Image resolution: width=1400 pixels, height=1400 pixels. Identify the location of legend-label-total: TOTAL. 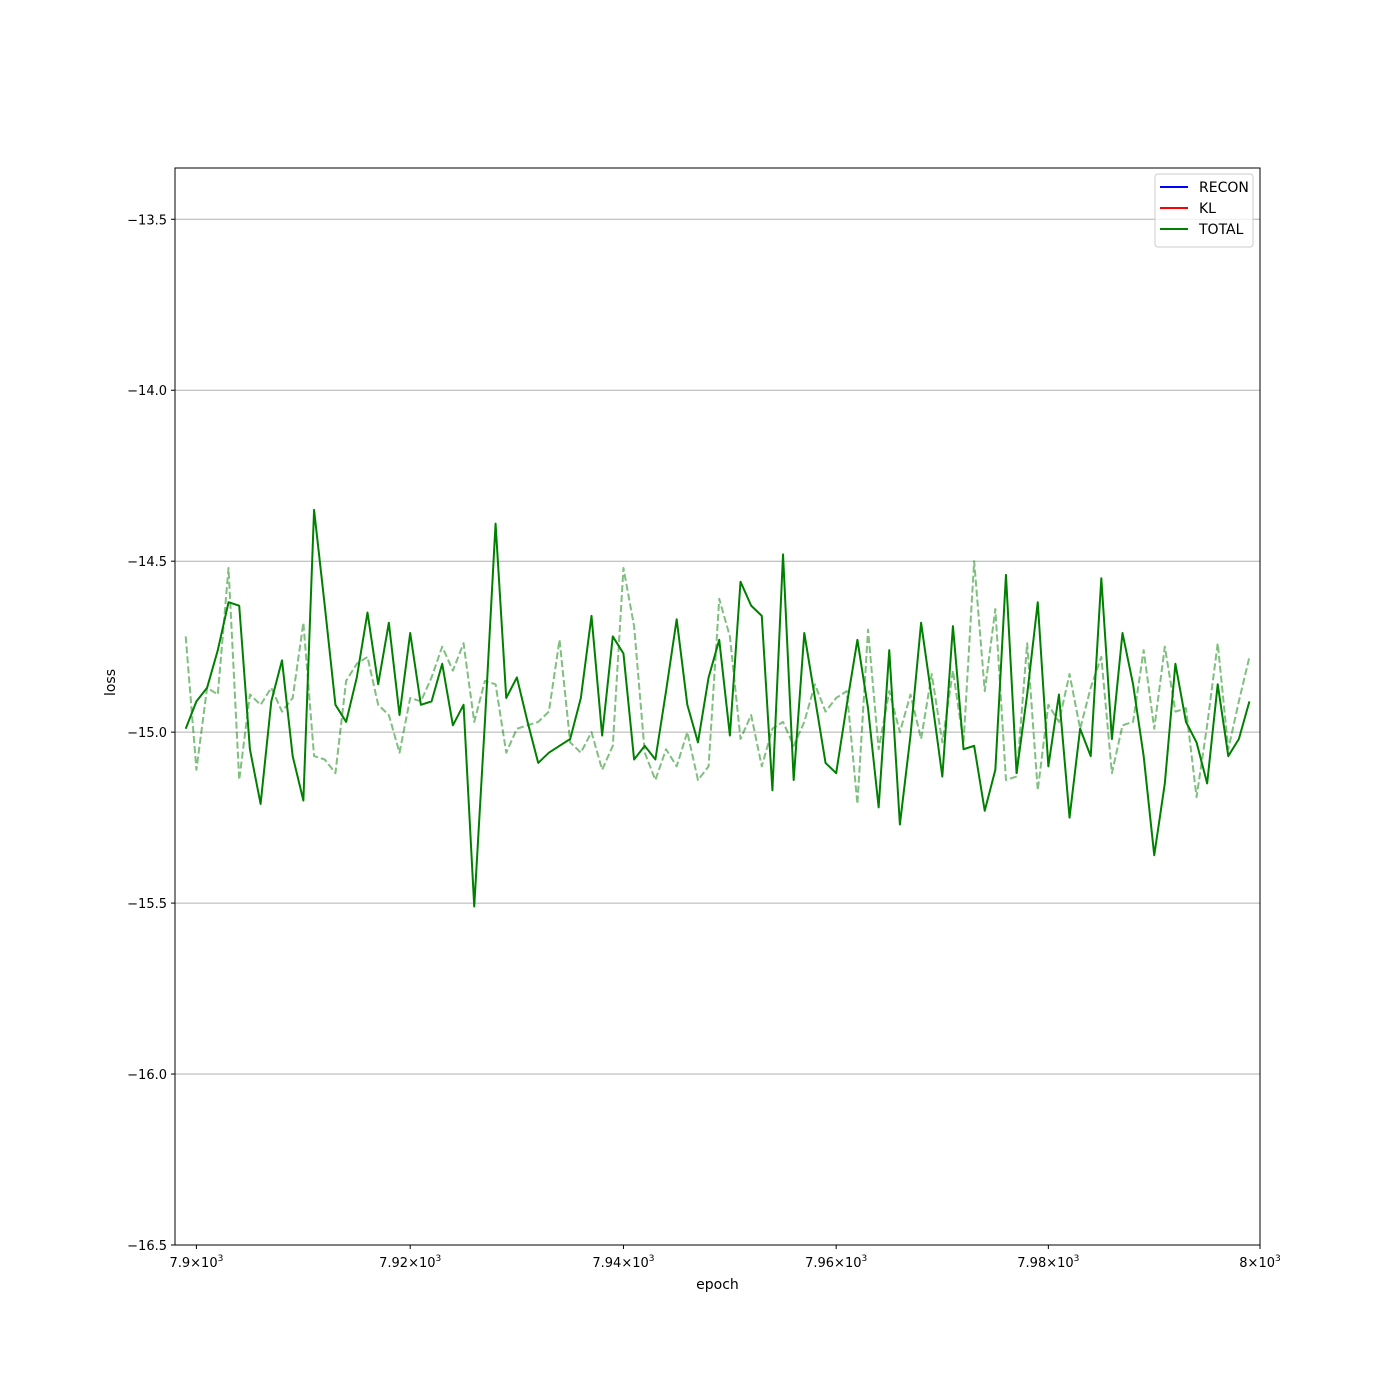
(1221, 230).